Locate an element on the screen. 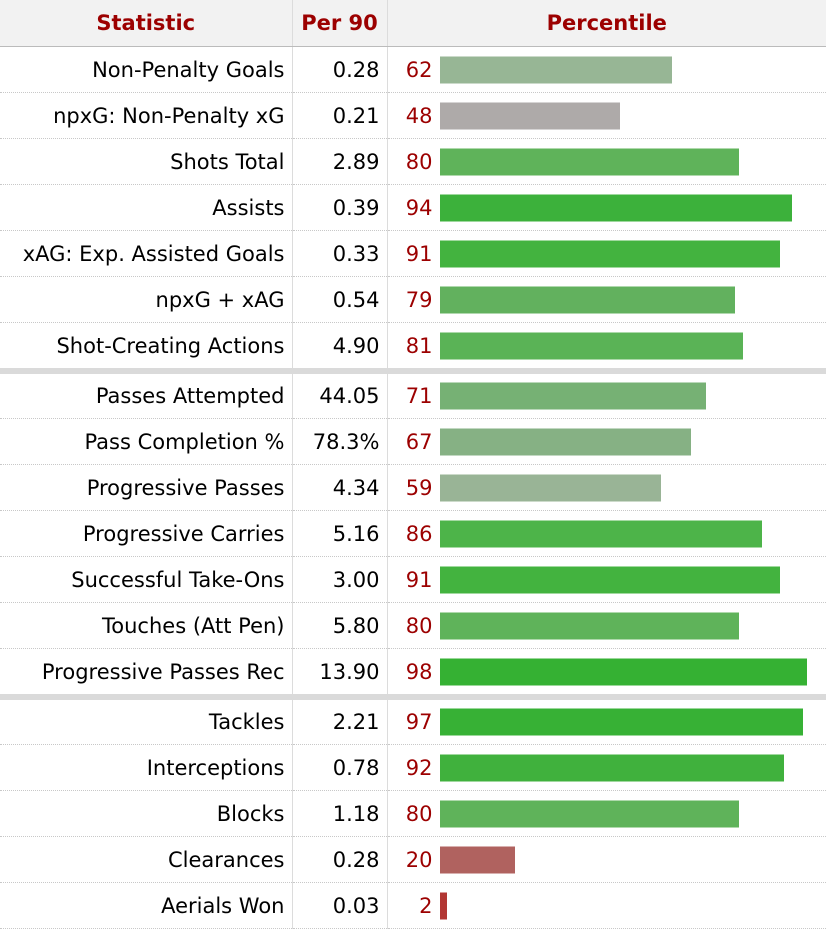 Image resolution: width=826 pixels, height=929 pixels. stat-name: Clearances is located at coordinates (146, 859).